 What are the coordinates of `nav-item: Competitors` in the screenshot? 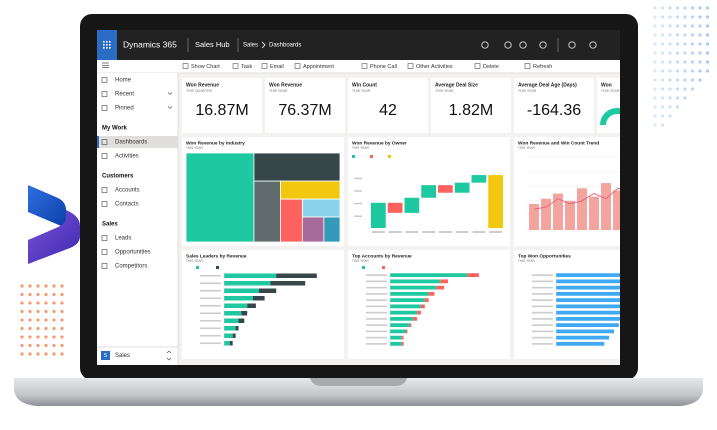 It's located at (131, 267).